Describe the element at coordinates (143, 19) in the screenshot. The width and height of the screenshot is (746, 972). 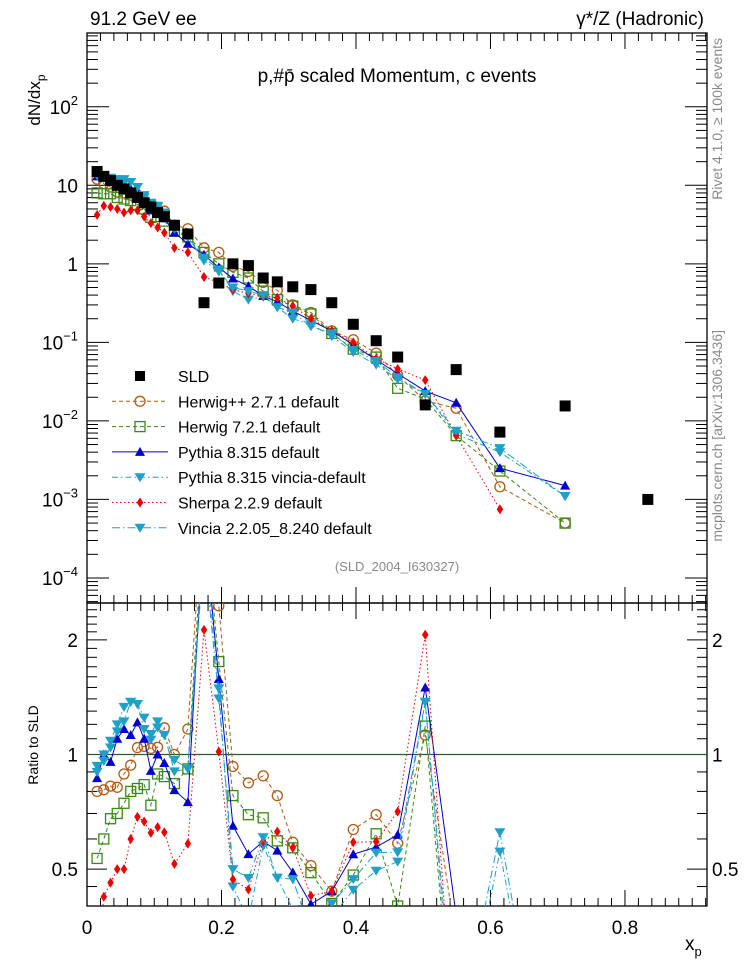
I see `header-energy: 91.2 GeV ee` at that location.